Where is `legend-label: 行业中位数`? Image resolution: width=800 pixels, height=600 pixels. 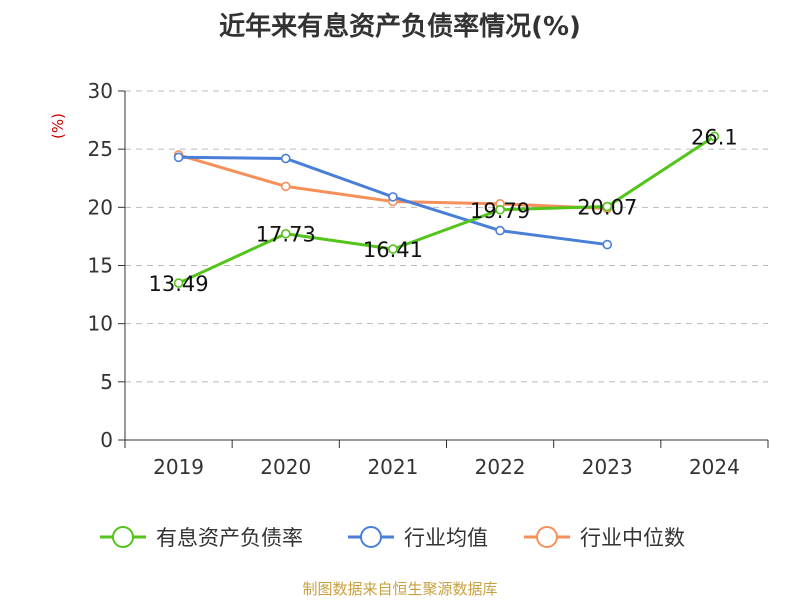 legend-label: 行业中位数 is located at coordinates (632, 538).